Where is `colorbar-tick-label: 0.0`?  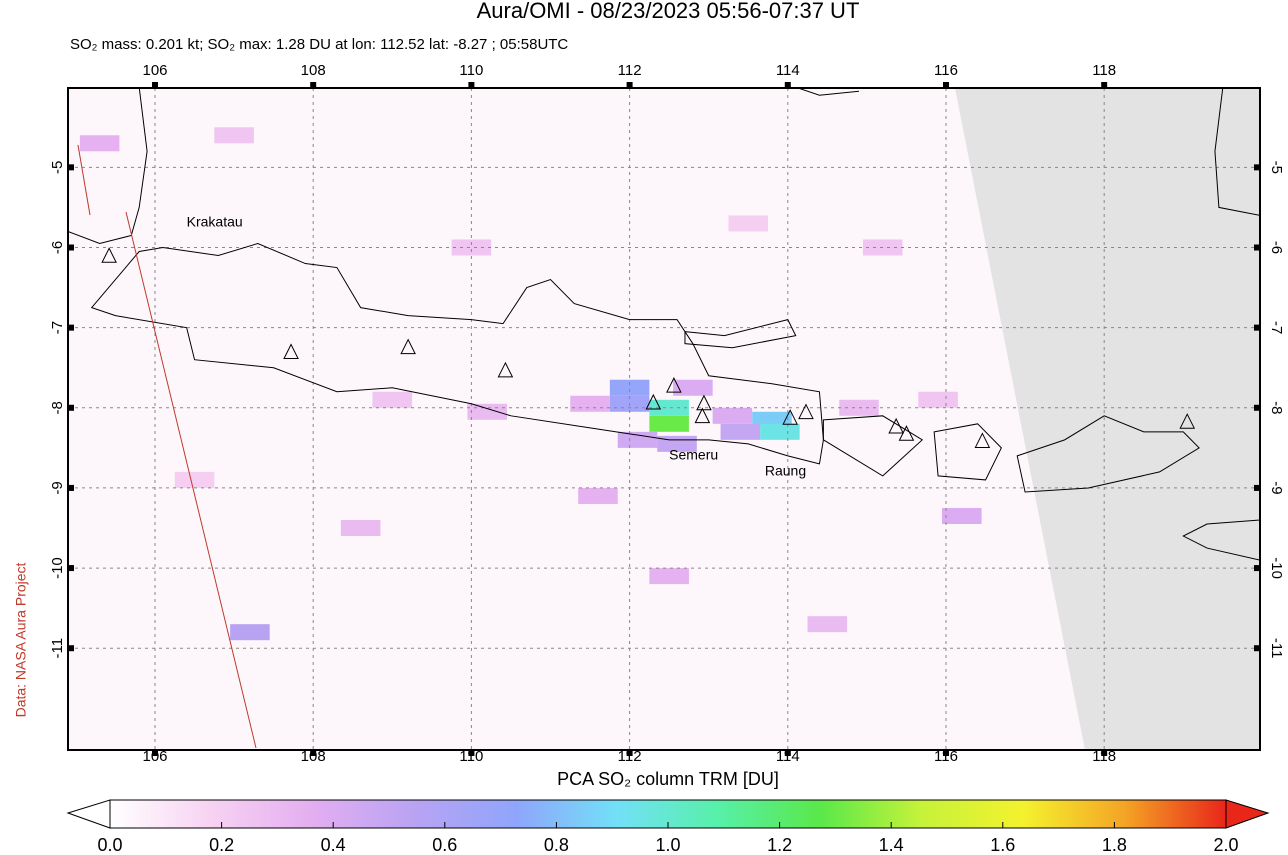 colorbar-tick-label: 0.0 is located at coordinates (109, 845).